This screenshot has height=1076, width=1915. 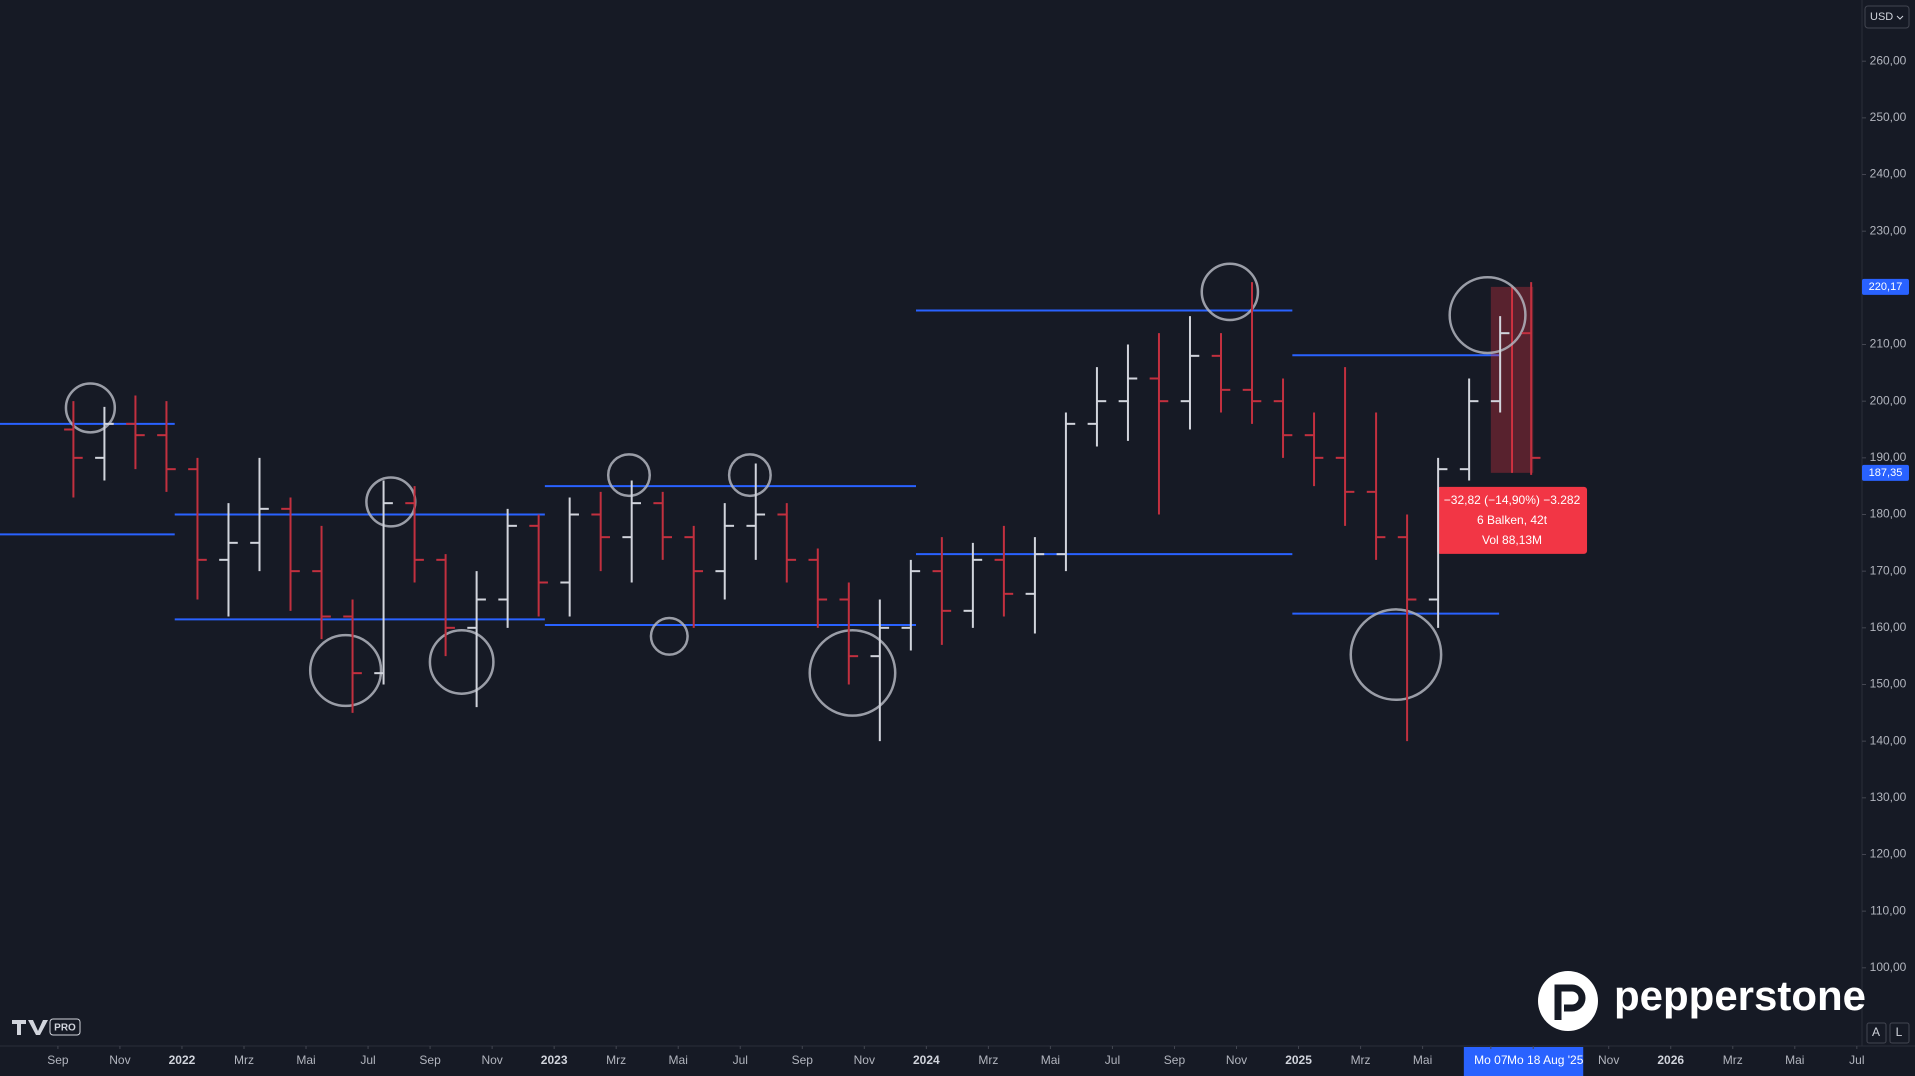 What do you see at coordinates (1670, 1060) in the screenshot?
I see `x-tick-label: 2026` at bounding box center [1670, 1060].